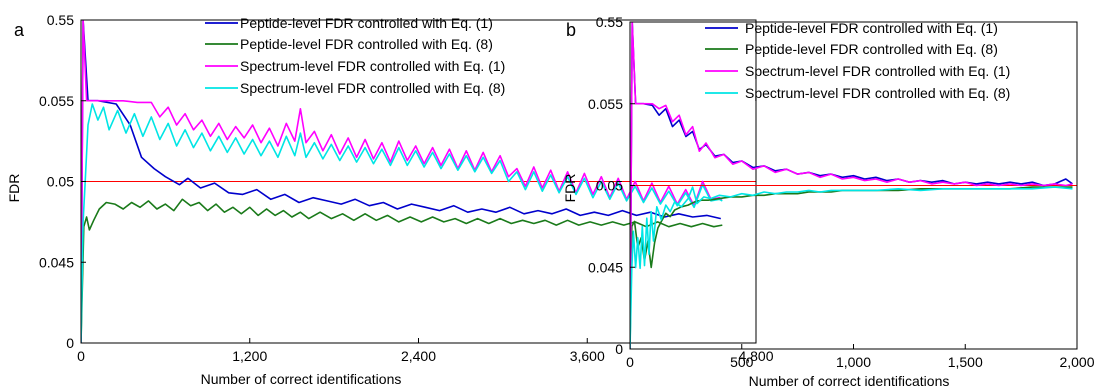 Image resolution: width=1100 pixels, height=388 pixels. Describe the element at coordinates (19, 30) in the screenshot. I see `panel-a-label: a` at that location.